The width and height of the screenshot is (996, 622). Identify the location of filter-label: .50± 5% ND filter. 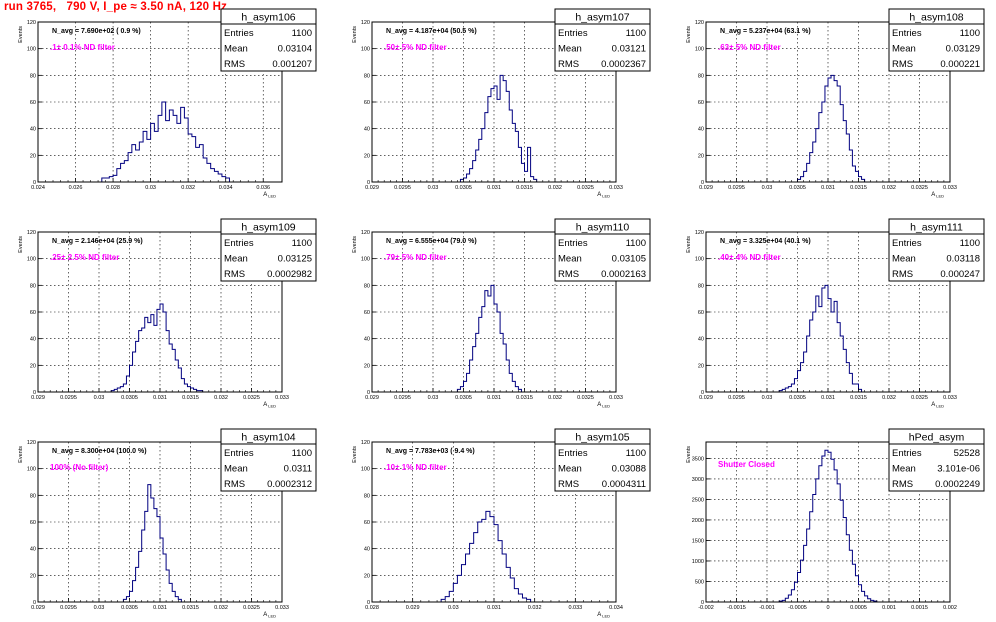
(415, 47).